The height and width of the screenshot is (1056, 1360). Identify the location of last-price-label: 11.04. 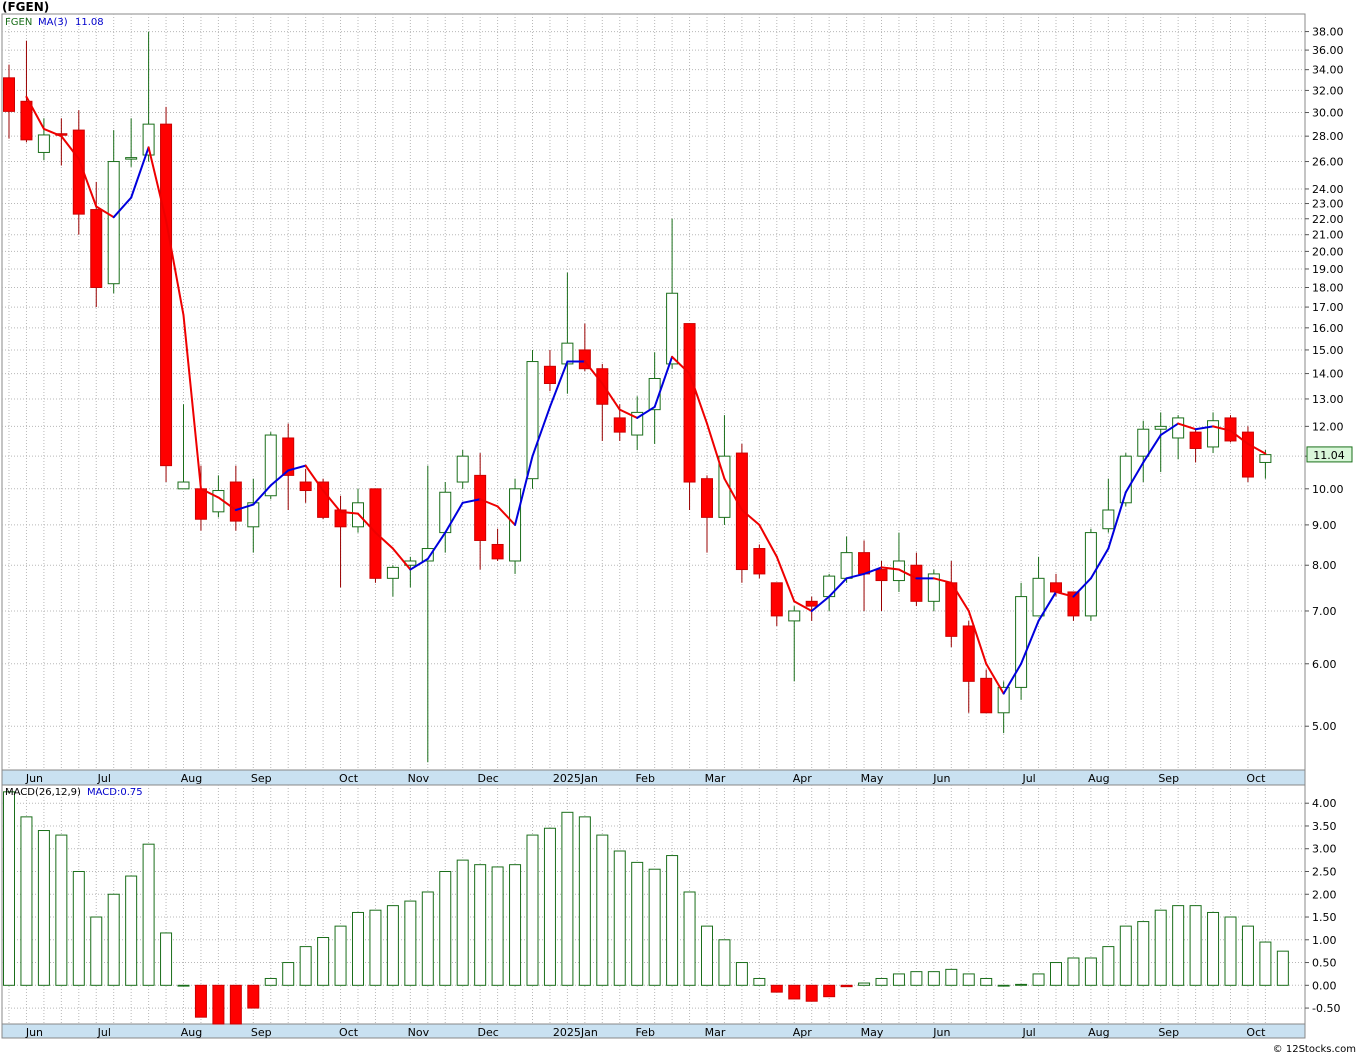
(1329, 455).